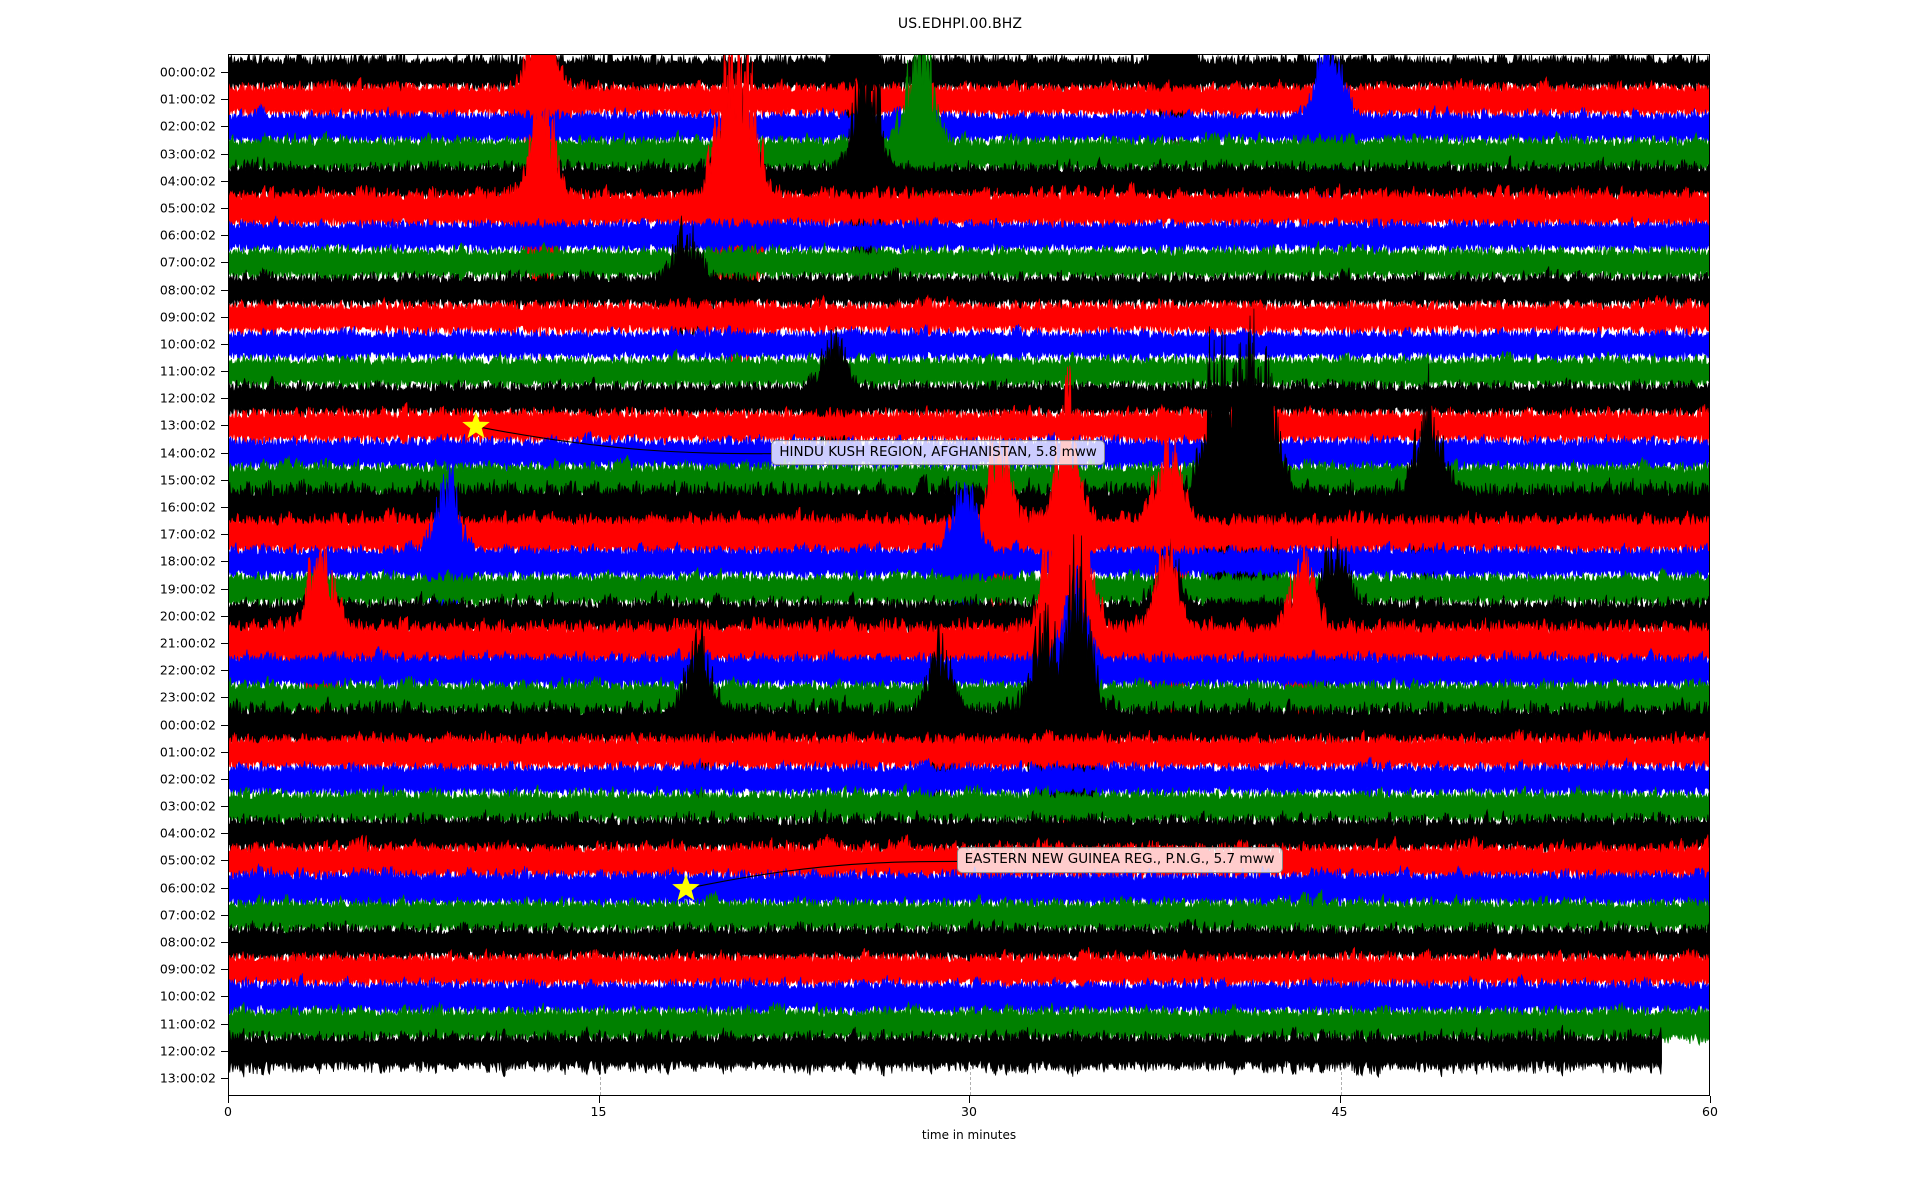 This screenshot has width=1920, height=1200. I want to click on y-tick-label-6: 06:00:02, so click(187, 235).